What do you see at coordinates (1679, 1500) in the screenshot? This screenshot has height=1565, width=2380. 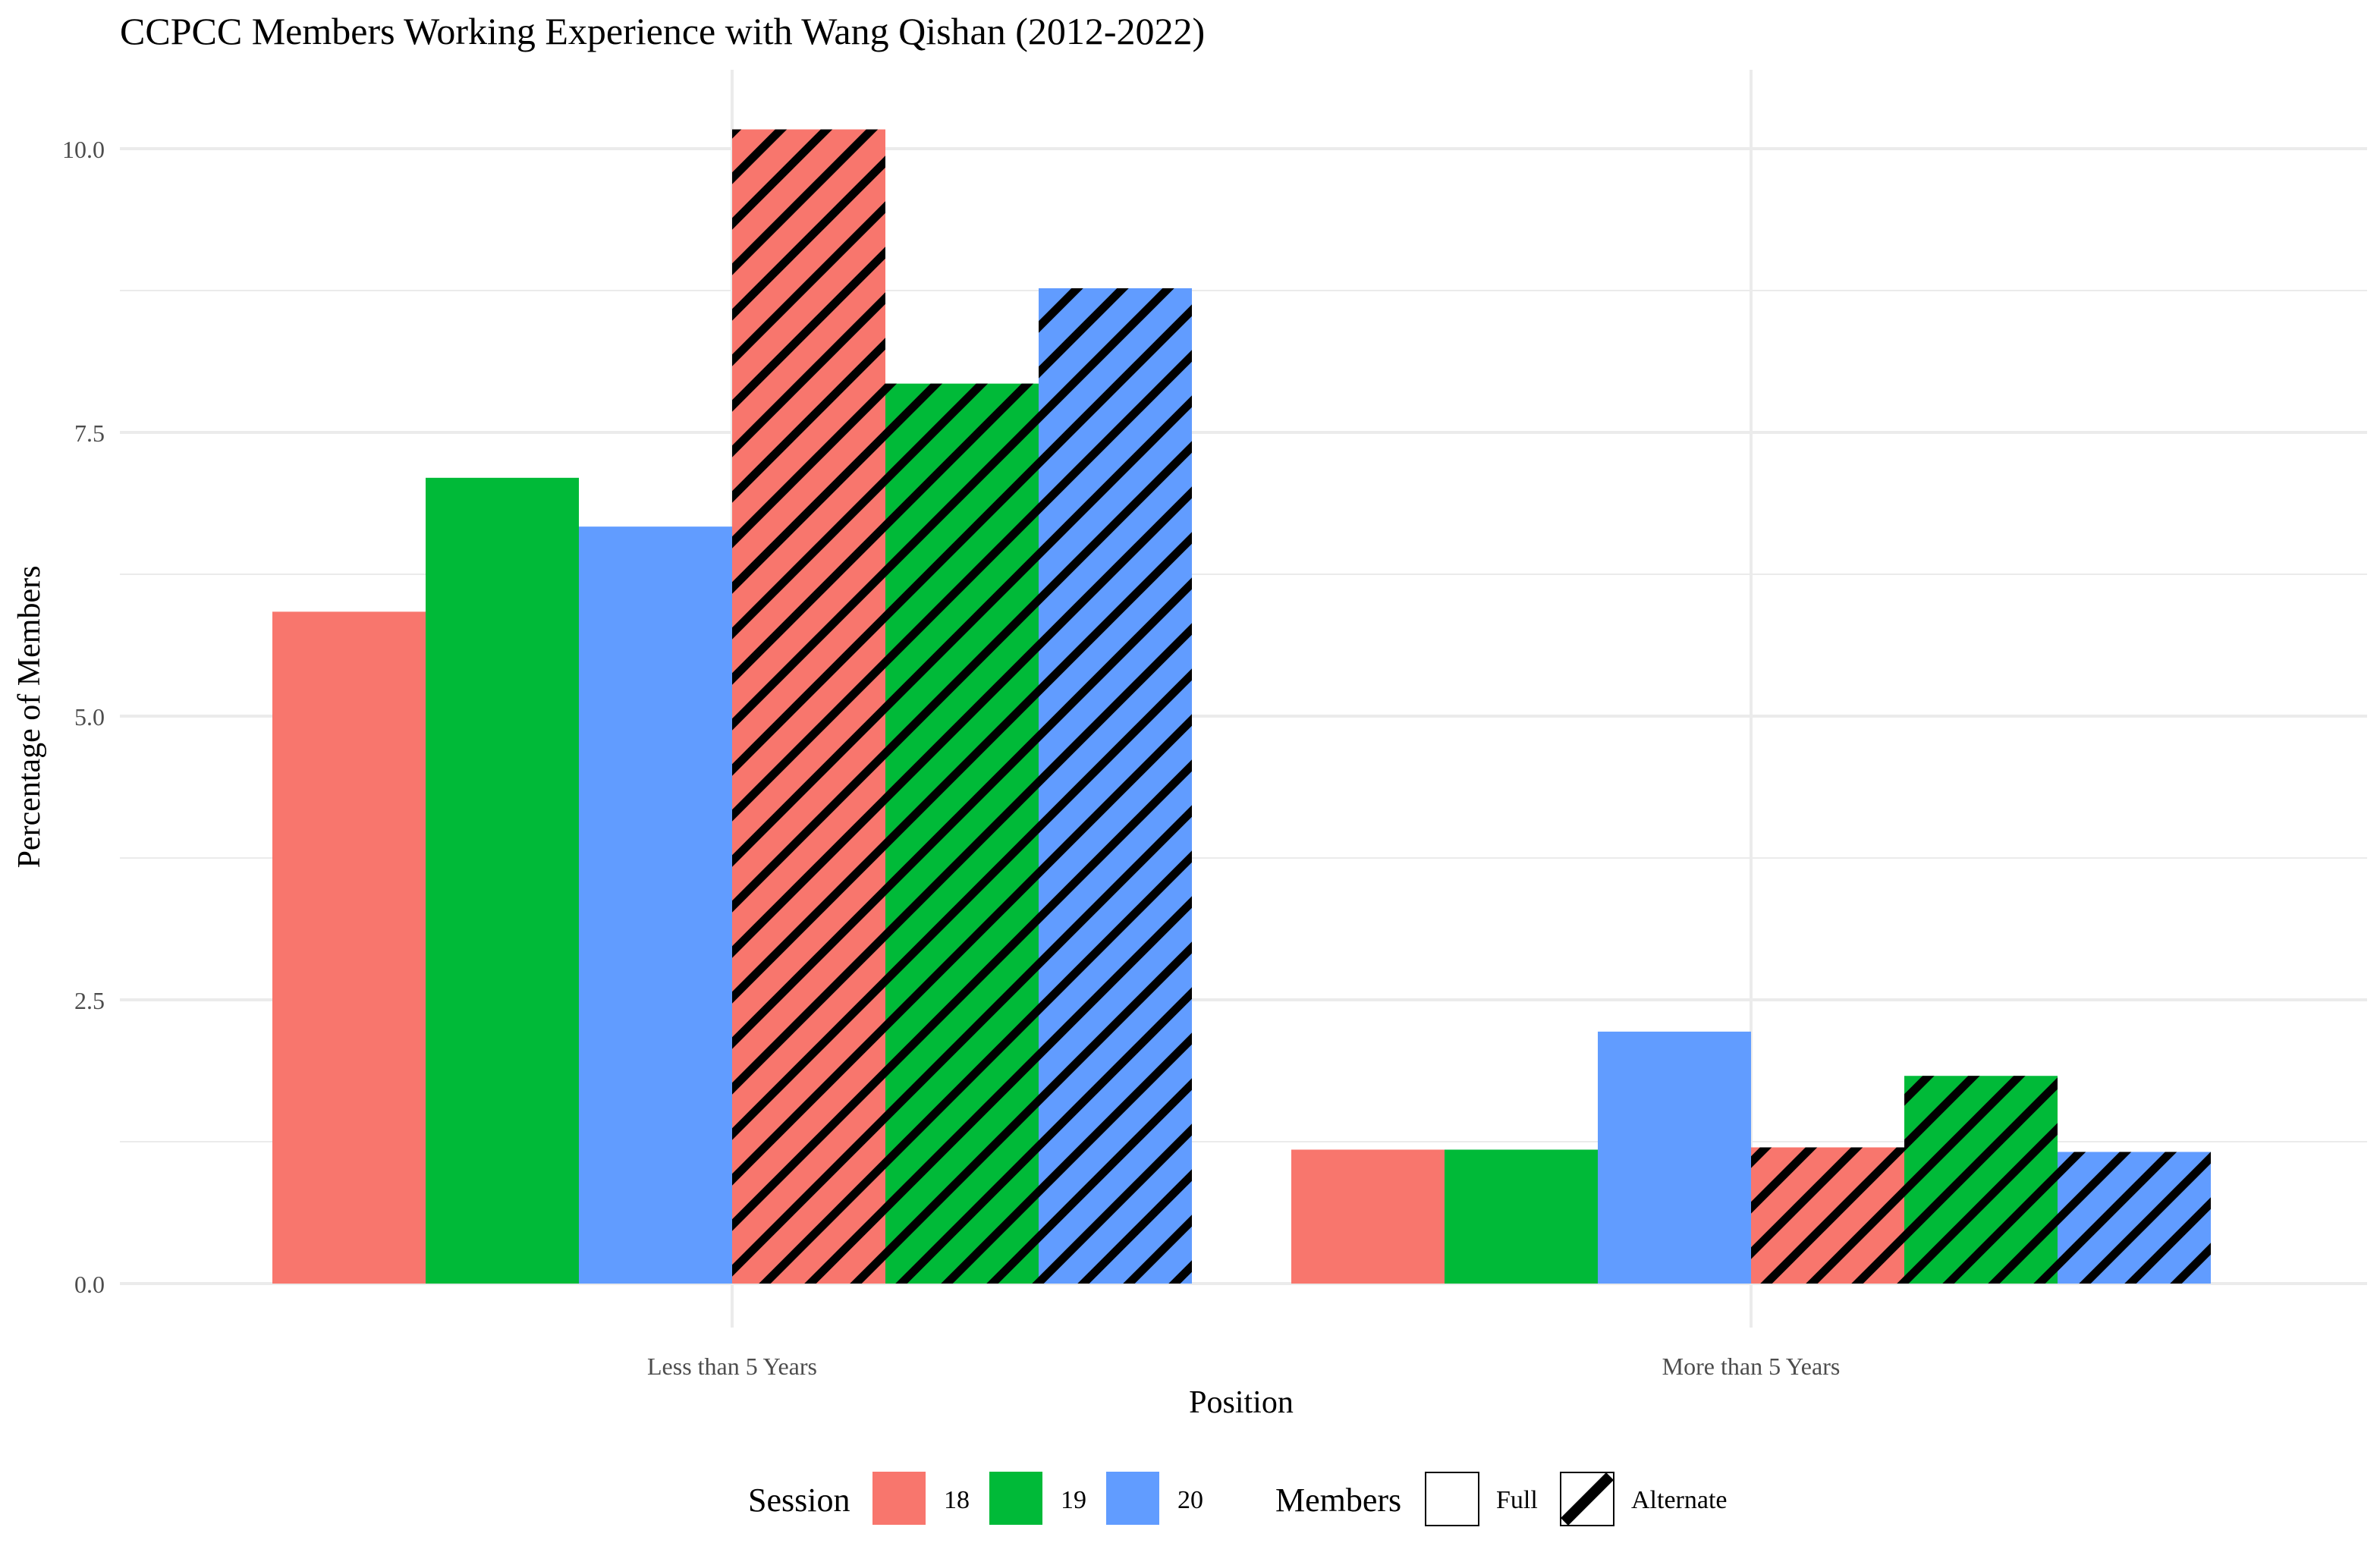 I see `legend-label-alternate: Alternate` at bounding box center [1679, 1500].